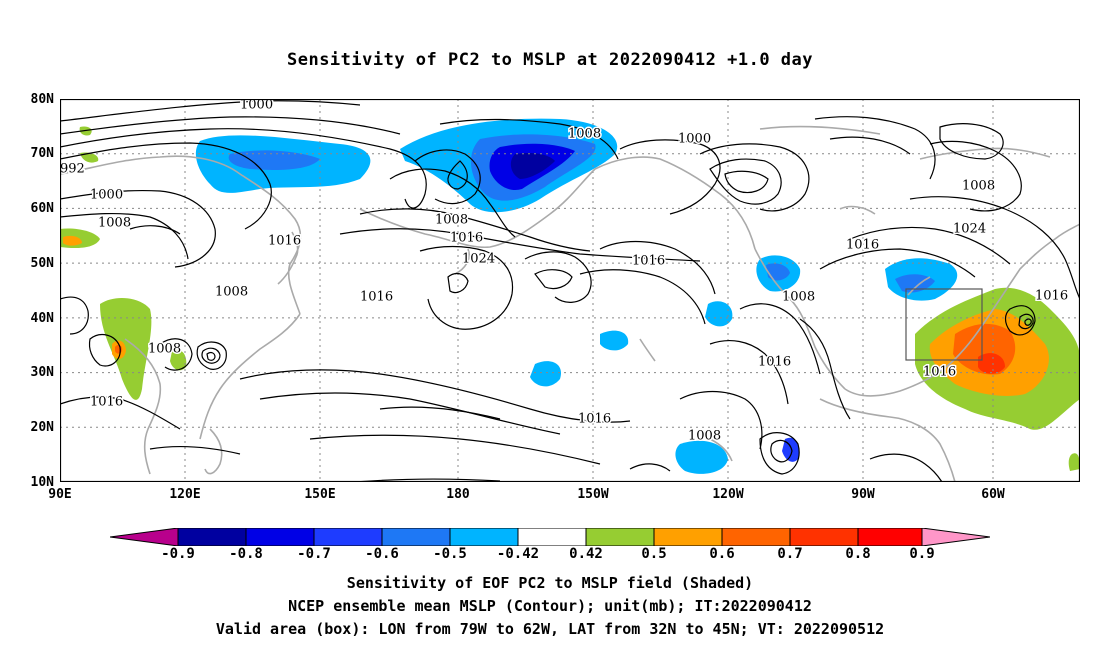 The width and height of the screenshot is (1100, 650). I want to click on colorbar-label: 0.8, so click(858, 554).